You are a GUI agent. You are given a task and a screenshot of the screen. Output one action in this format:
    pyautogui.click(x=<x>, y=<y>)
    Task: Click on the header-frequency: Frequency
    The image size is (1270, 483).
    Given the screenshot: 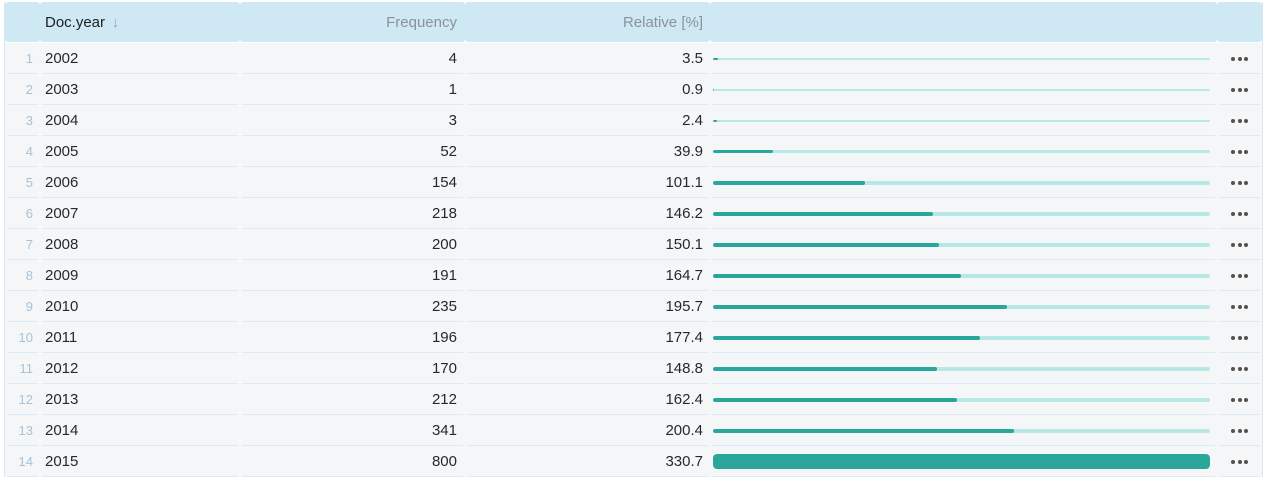 What is the action you would take?
    pyautogui.click(x=352, y=22)
    